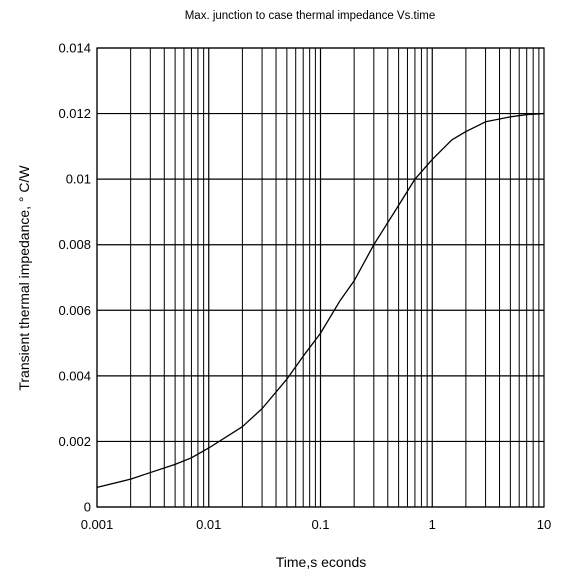 This screenshot has height=577, width=563. I want to click on x-tick-label: 0.01, so click(208, 524).